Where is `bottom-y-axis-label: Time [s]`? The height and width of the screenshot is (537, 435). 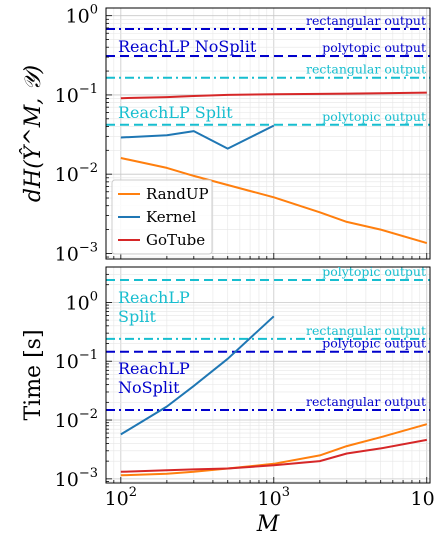
bottom-y-axis-label: Time [s] is located at coordinates (33, 374).